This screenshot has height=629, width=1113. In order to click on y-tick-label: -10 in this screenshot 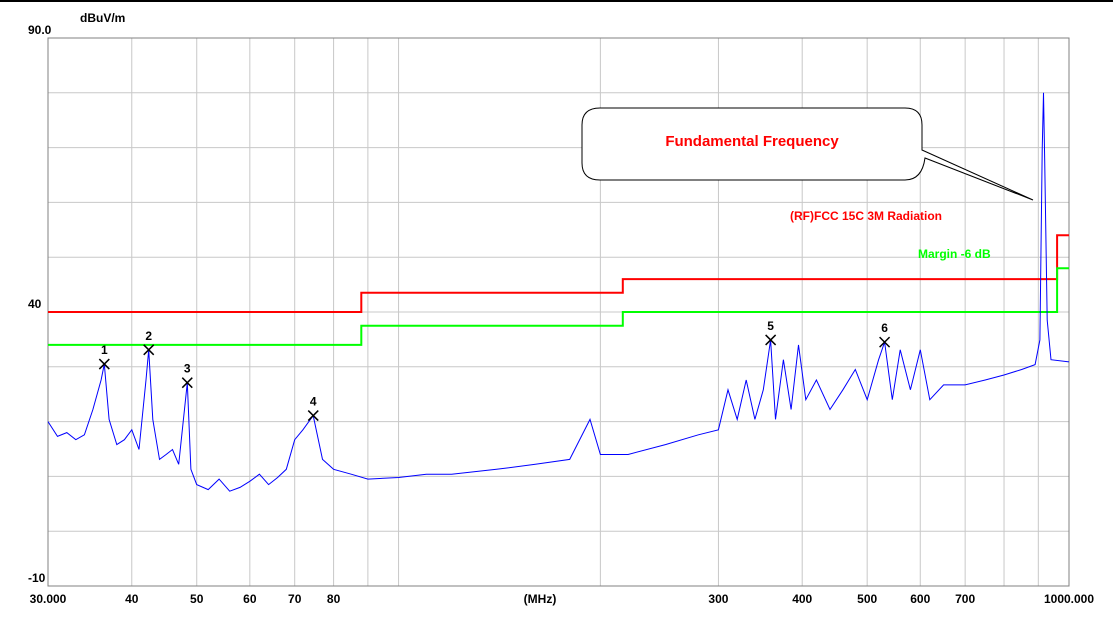, I will do `click(37, 578)`.